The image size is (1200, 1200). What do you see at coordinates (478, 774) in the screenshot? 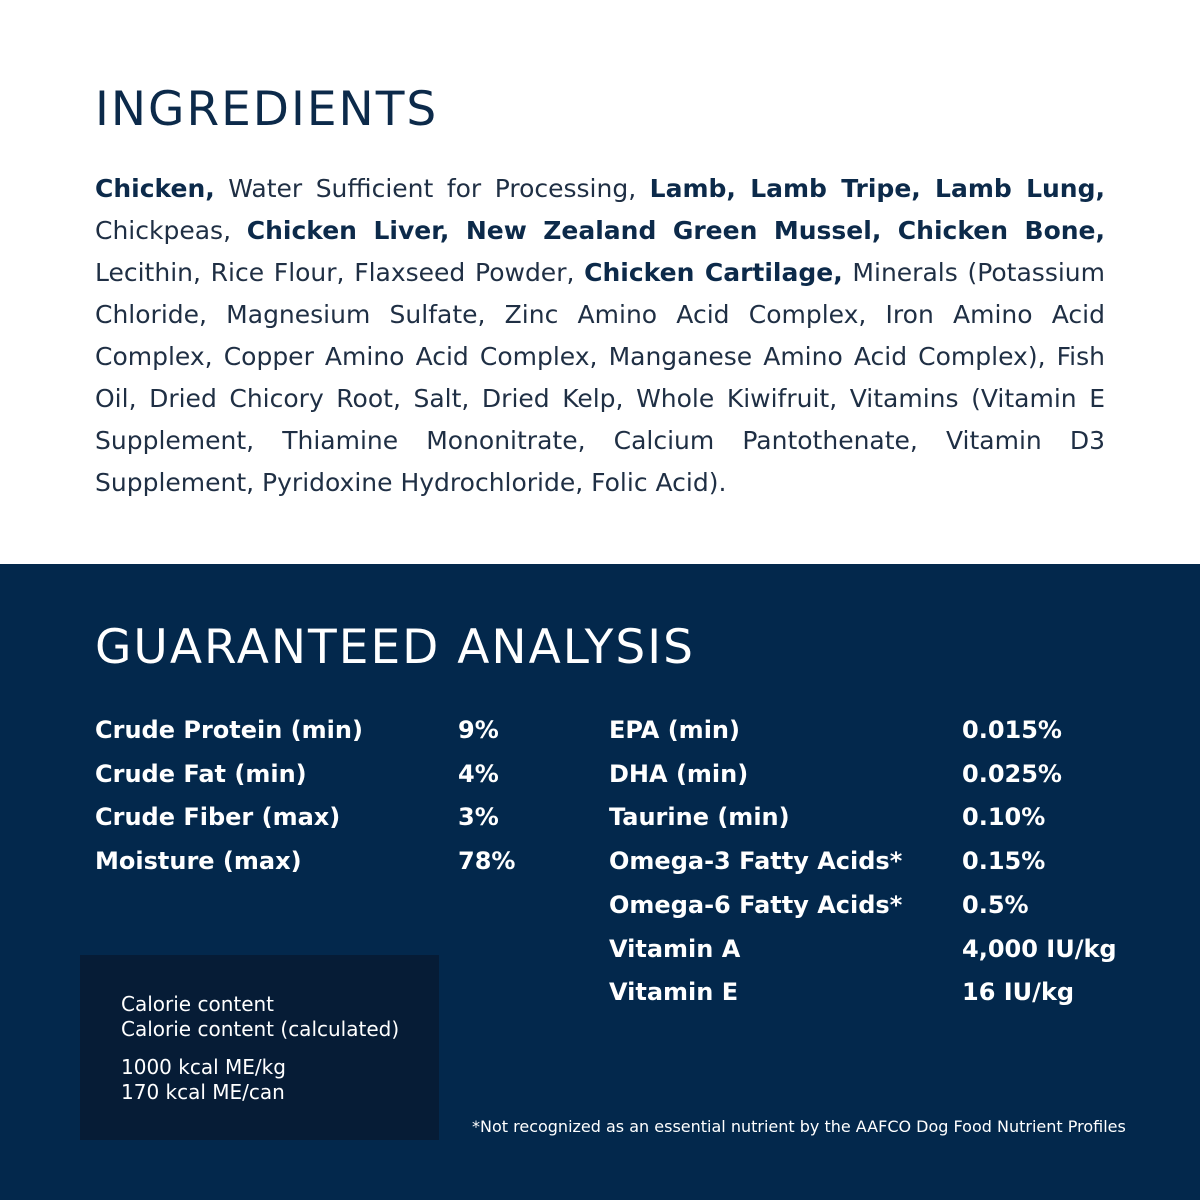
I see `nutrient-value: 4%` at bounding box center [478, 774].